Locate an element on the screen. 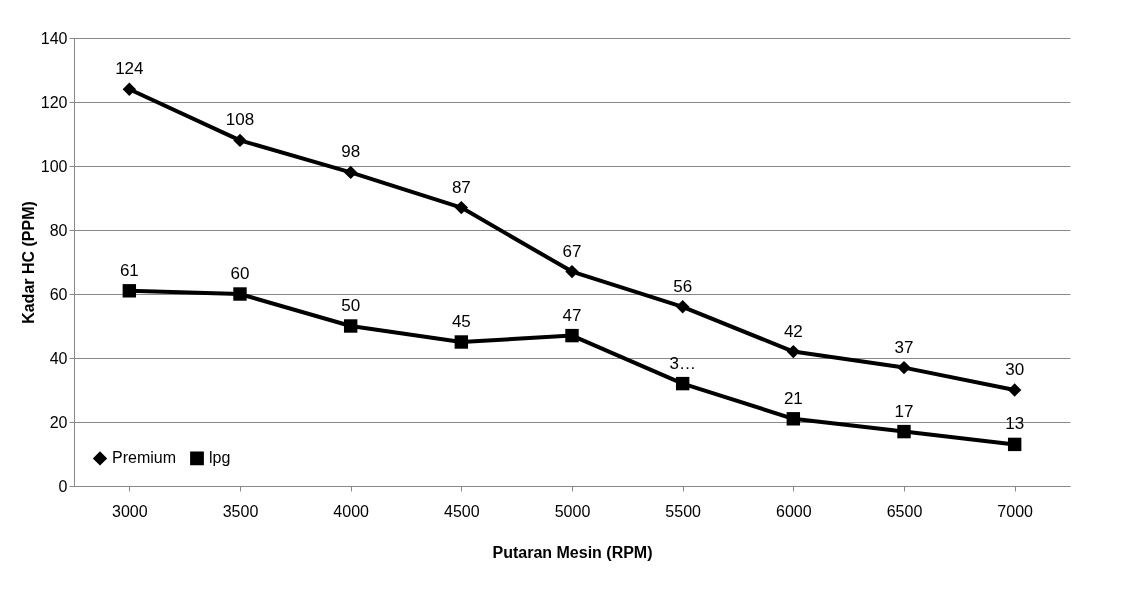  data-label: 42 is located at coordinates (793, 331).